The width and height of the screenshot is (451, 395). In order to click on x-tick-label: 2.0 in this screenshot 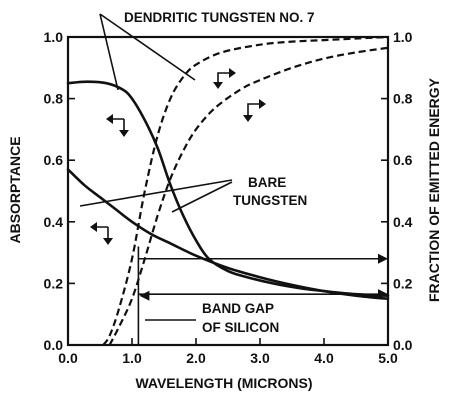, I will do `click(196, 358)`.